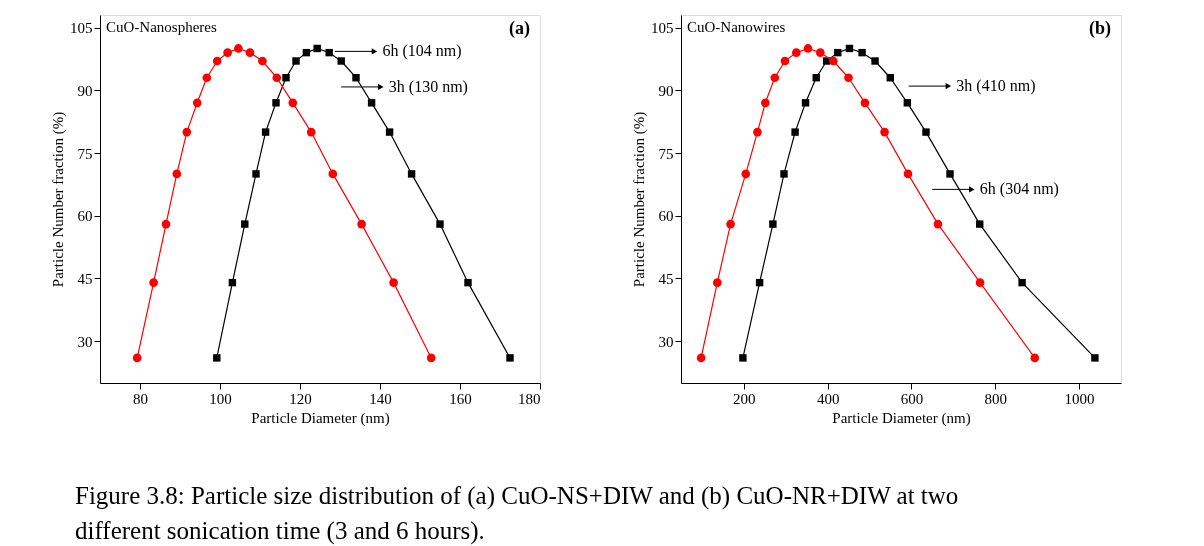 The height and width of the screenshot is (546, 1204). I want to click on x-tick-label: 140, so click(380, 398).